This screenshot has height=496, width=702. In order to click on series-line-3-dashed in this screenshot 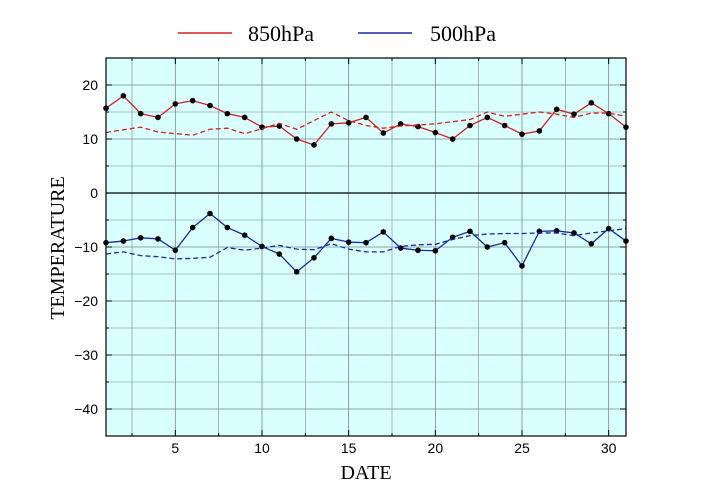, I will do `click(366, 243)`.